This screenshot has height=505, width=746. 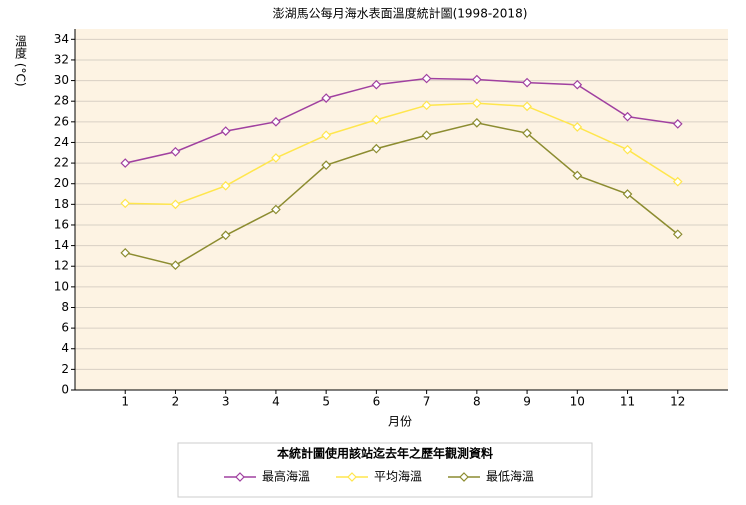 What do you see at coordinates (21, 61) in the screenshot?
I see `y-axis-label: 溫度 (°C)` at bounding box center [21, 61].